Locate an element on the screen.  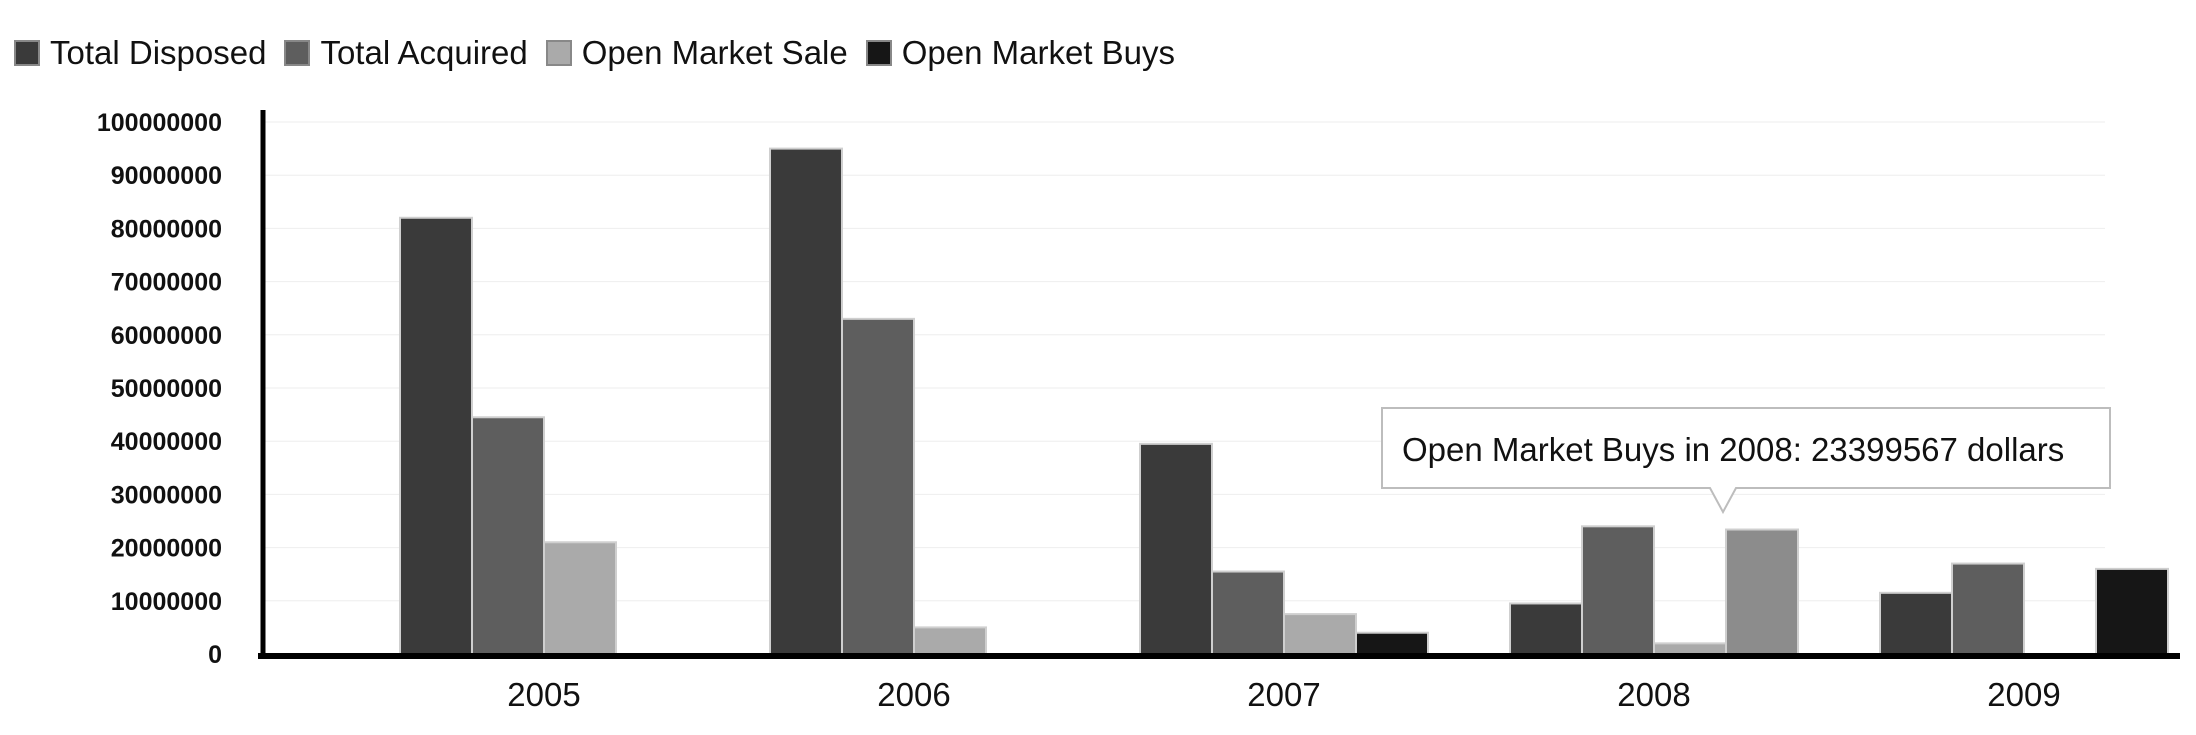
legend-label-total-disposed: Total Disposed is located at coordinates (158, 52).